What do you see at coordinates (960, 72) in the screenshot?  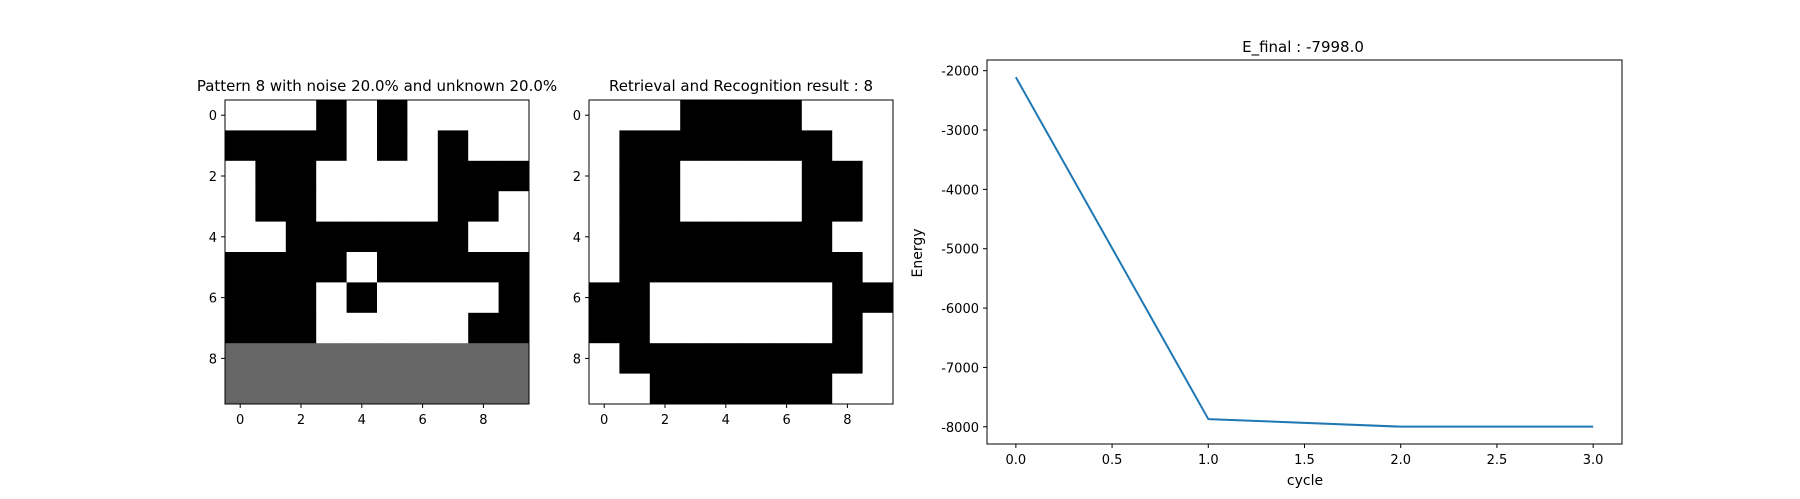 I see `y-tick-label: -2000` at bounding box center [960, 72].